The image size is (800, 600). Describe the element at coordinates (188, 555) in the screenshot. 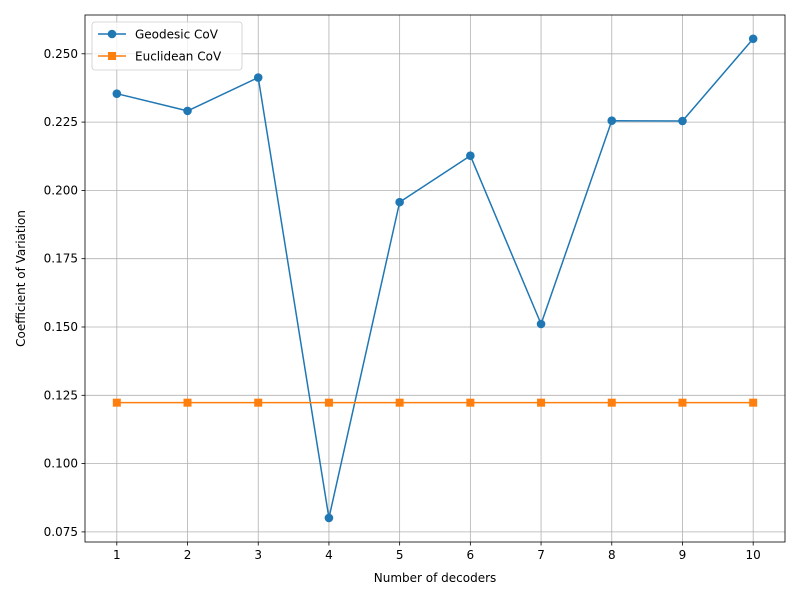

I see `x-tick-label: 2` at that location.